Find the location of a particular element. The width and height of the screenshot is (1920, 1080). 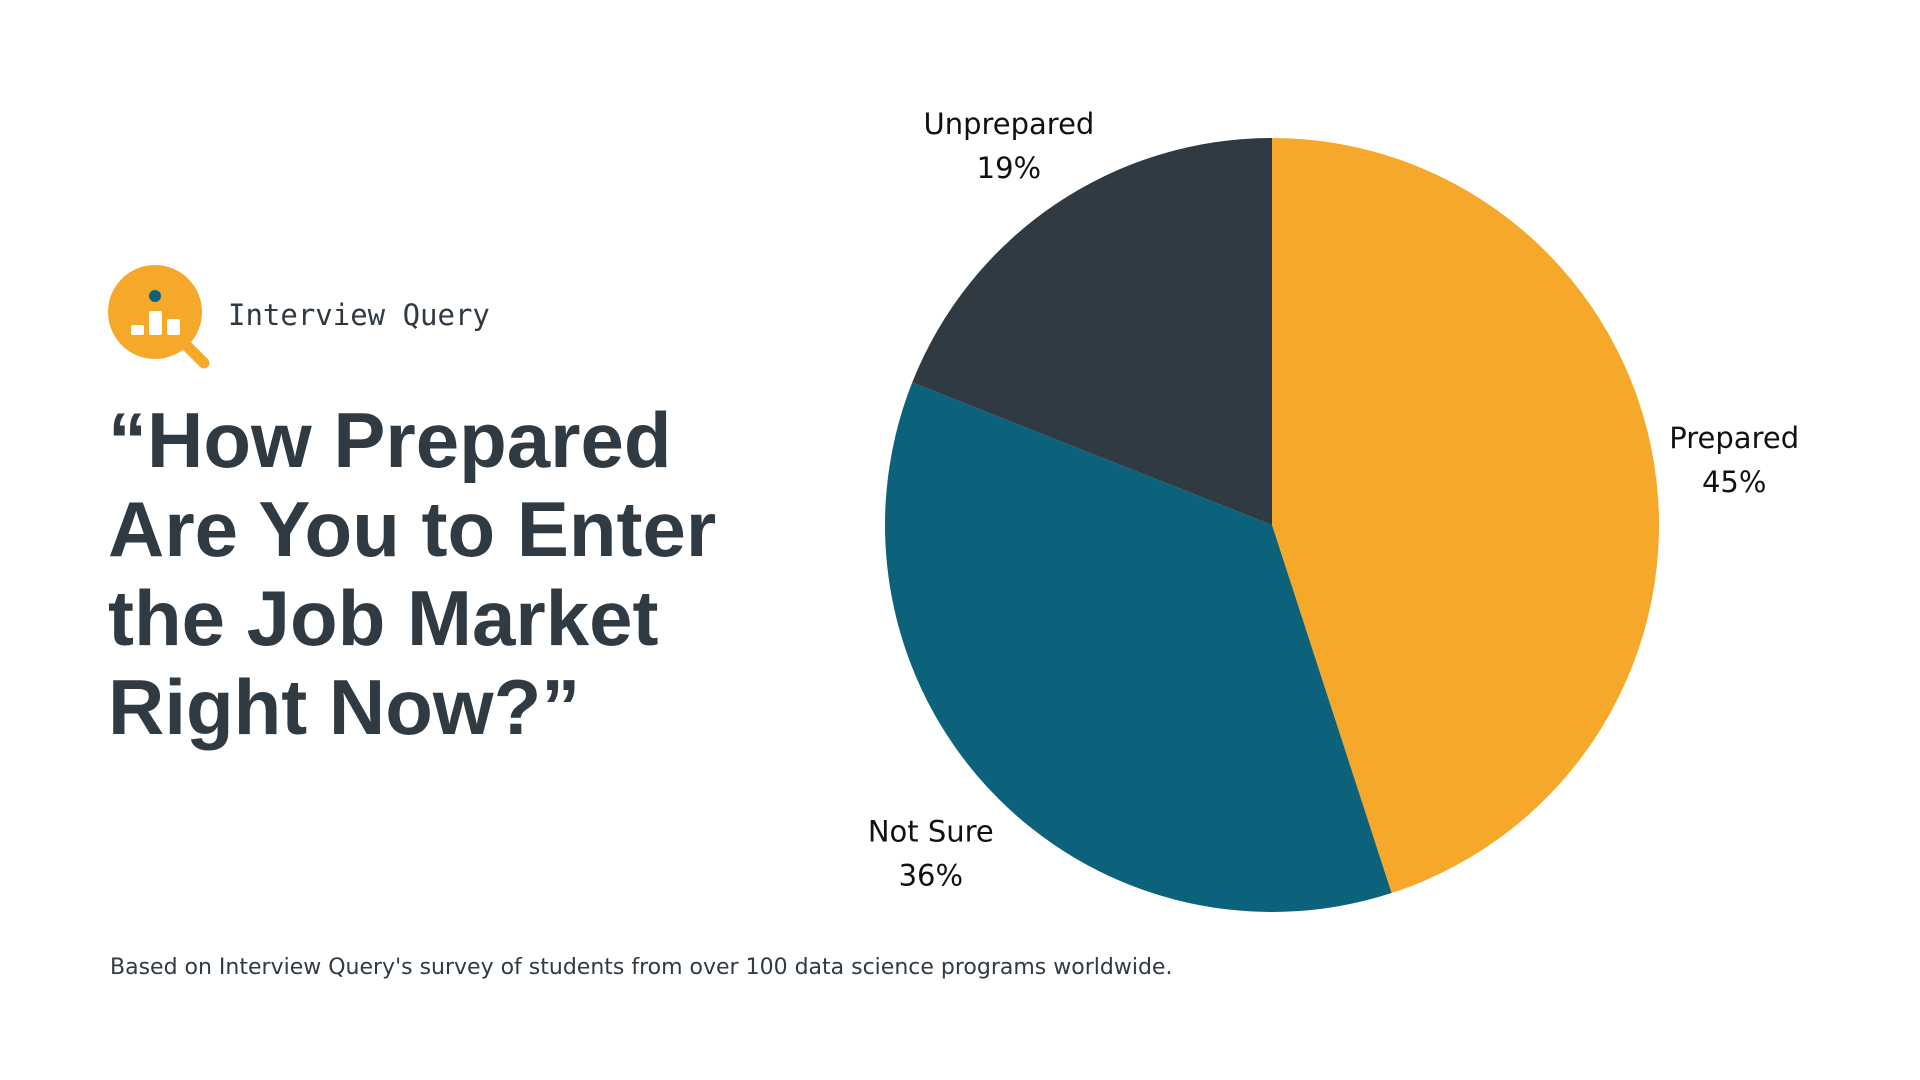

title-line: “How Prepared is located at coordinates (390, 440).